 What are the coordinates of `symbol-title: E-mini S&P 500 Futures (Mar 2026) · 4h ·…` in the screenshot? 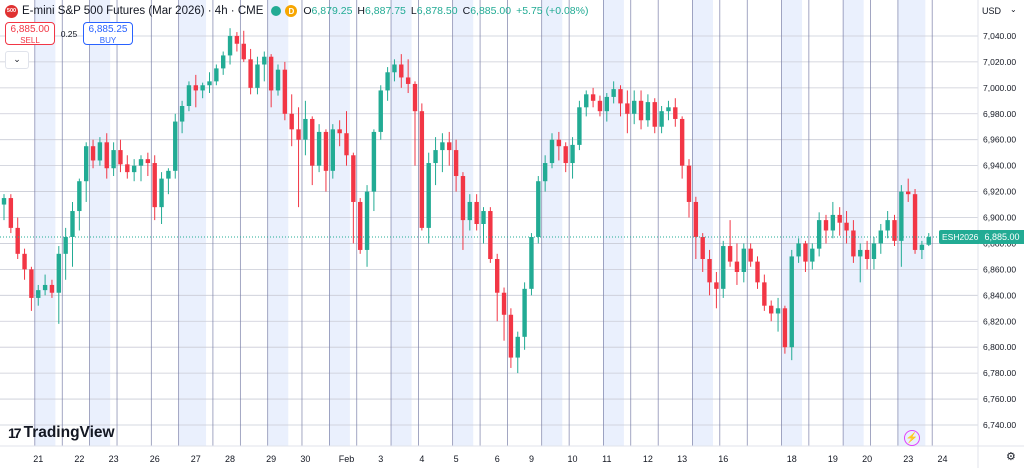 It's located at (143, 11).